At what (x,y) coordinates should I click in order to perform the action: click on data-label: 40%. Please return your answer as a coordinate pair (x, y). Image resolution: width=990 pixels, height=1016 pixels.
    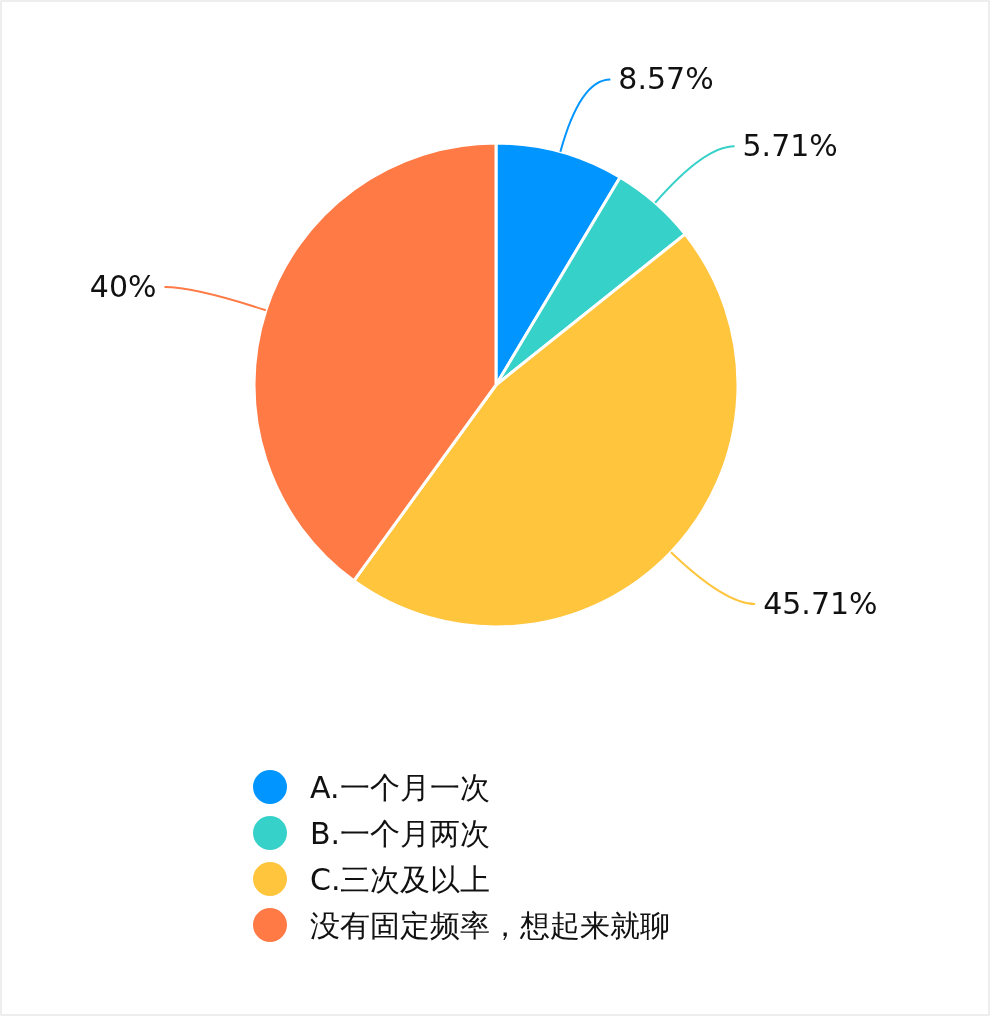
    Looking at the image, I should click on (123, 287).